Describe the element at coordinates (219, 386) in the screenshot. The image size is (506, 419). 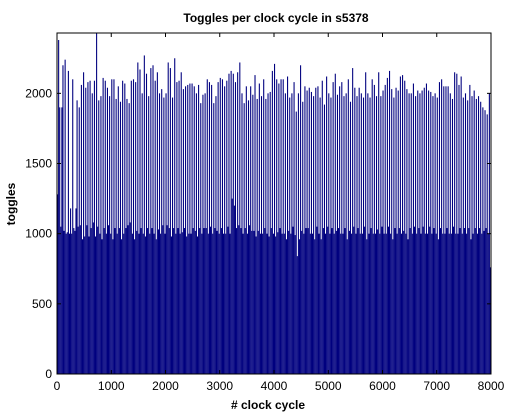
I see `x-tick-label: 3000` at that location.